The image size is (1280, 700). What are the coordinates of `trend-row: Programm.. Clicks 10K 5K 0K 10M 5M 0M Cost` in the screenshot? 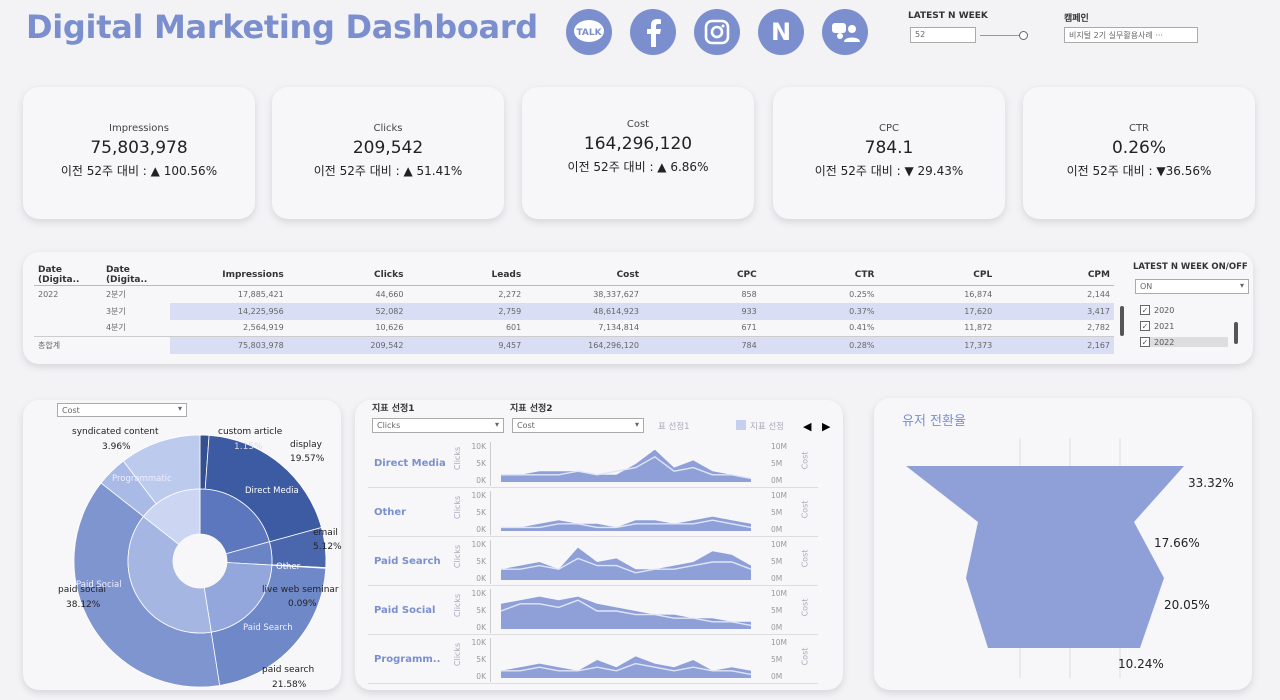 It's located at (593, 660).